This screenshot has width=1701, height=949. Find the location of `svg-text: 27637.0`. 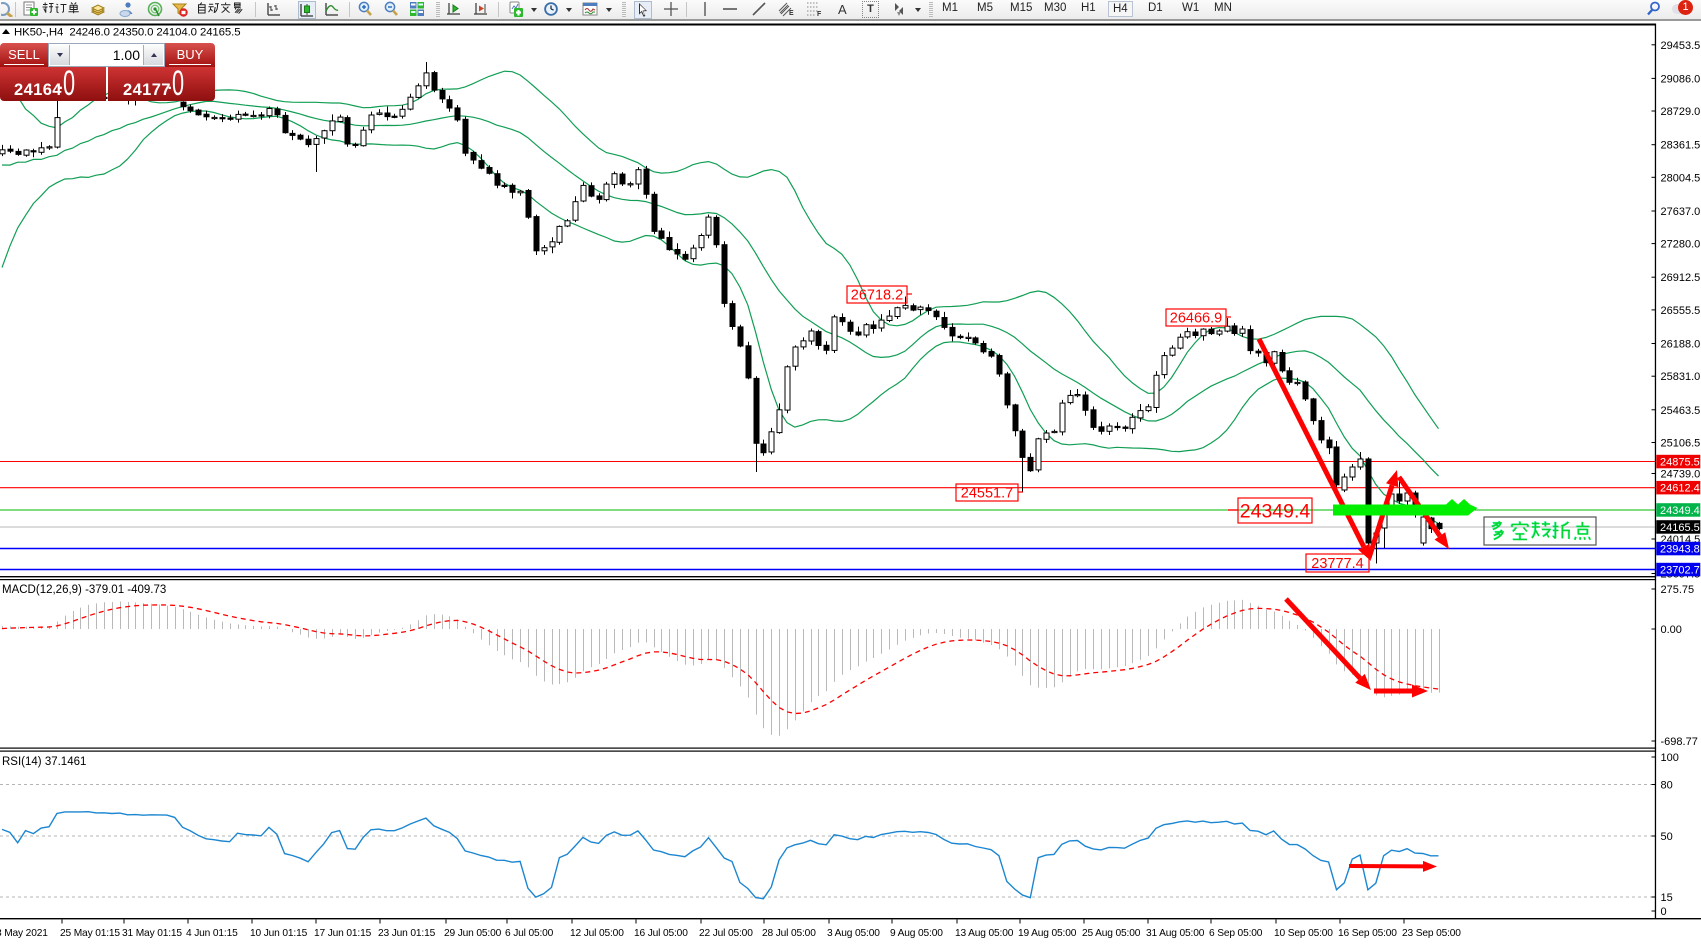

svg-text: 27637.0 is located at coordinates (1681, 212).